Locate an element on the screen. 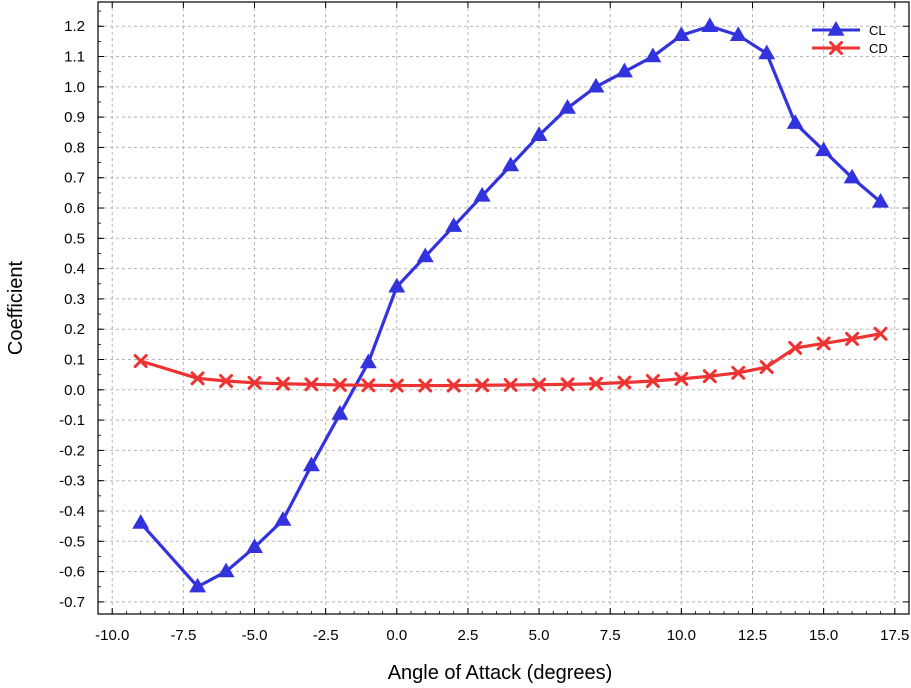 The width and height of the screenshot is (911, 688). y-tick-label: 1.2 is located at coordinates (74, 26).